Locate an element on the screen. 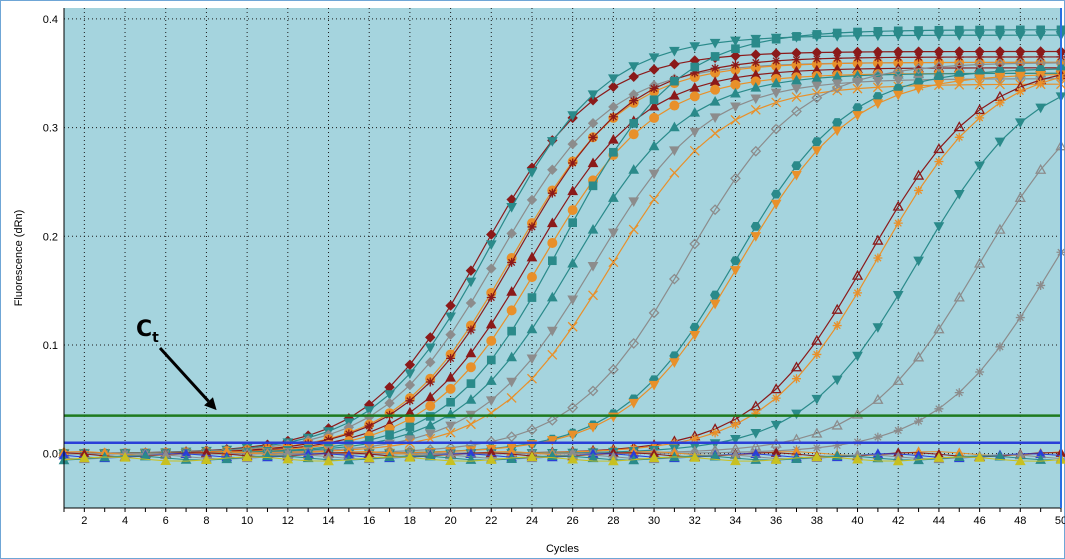 The width and height of the screenshot is (1065, 559). x-tick-label: 30 is located at coordinates (654, 521).